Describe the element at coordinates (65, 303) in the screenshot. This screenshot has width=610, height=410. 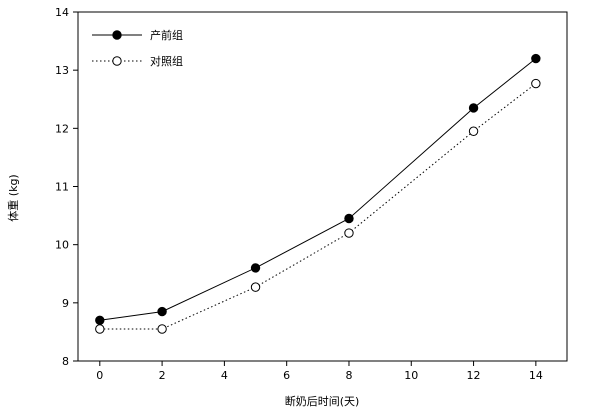
I see `y-tick-label: 9` at that location.